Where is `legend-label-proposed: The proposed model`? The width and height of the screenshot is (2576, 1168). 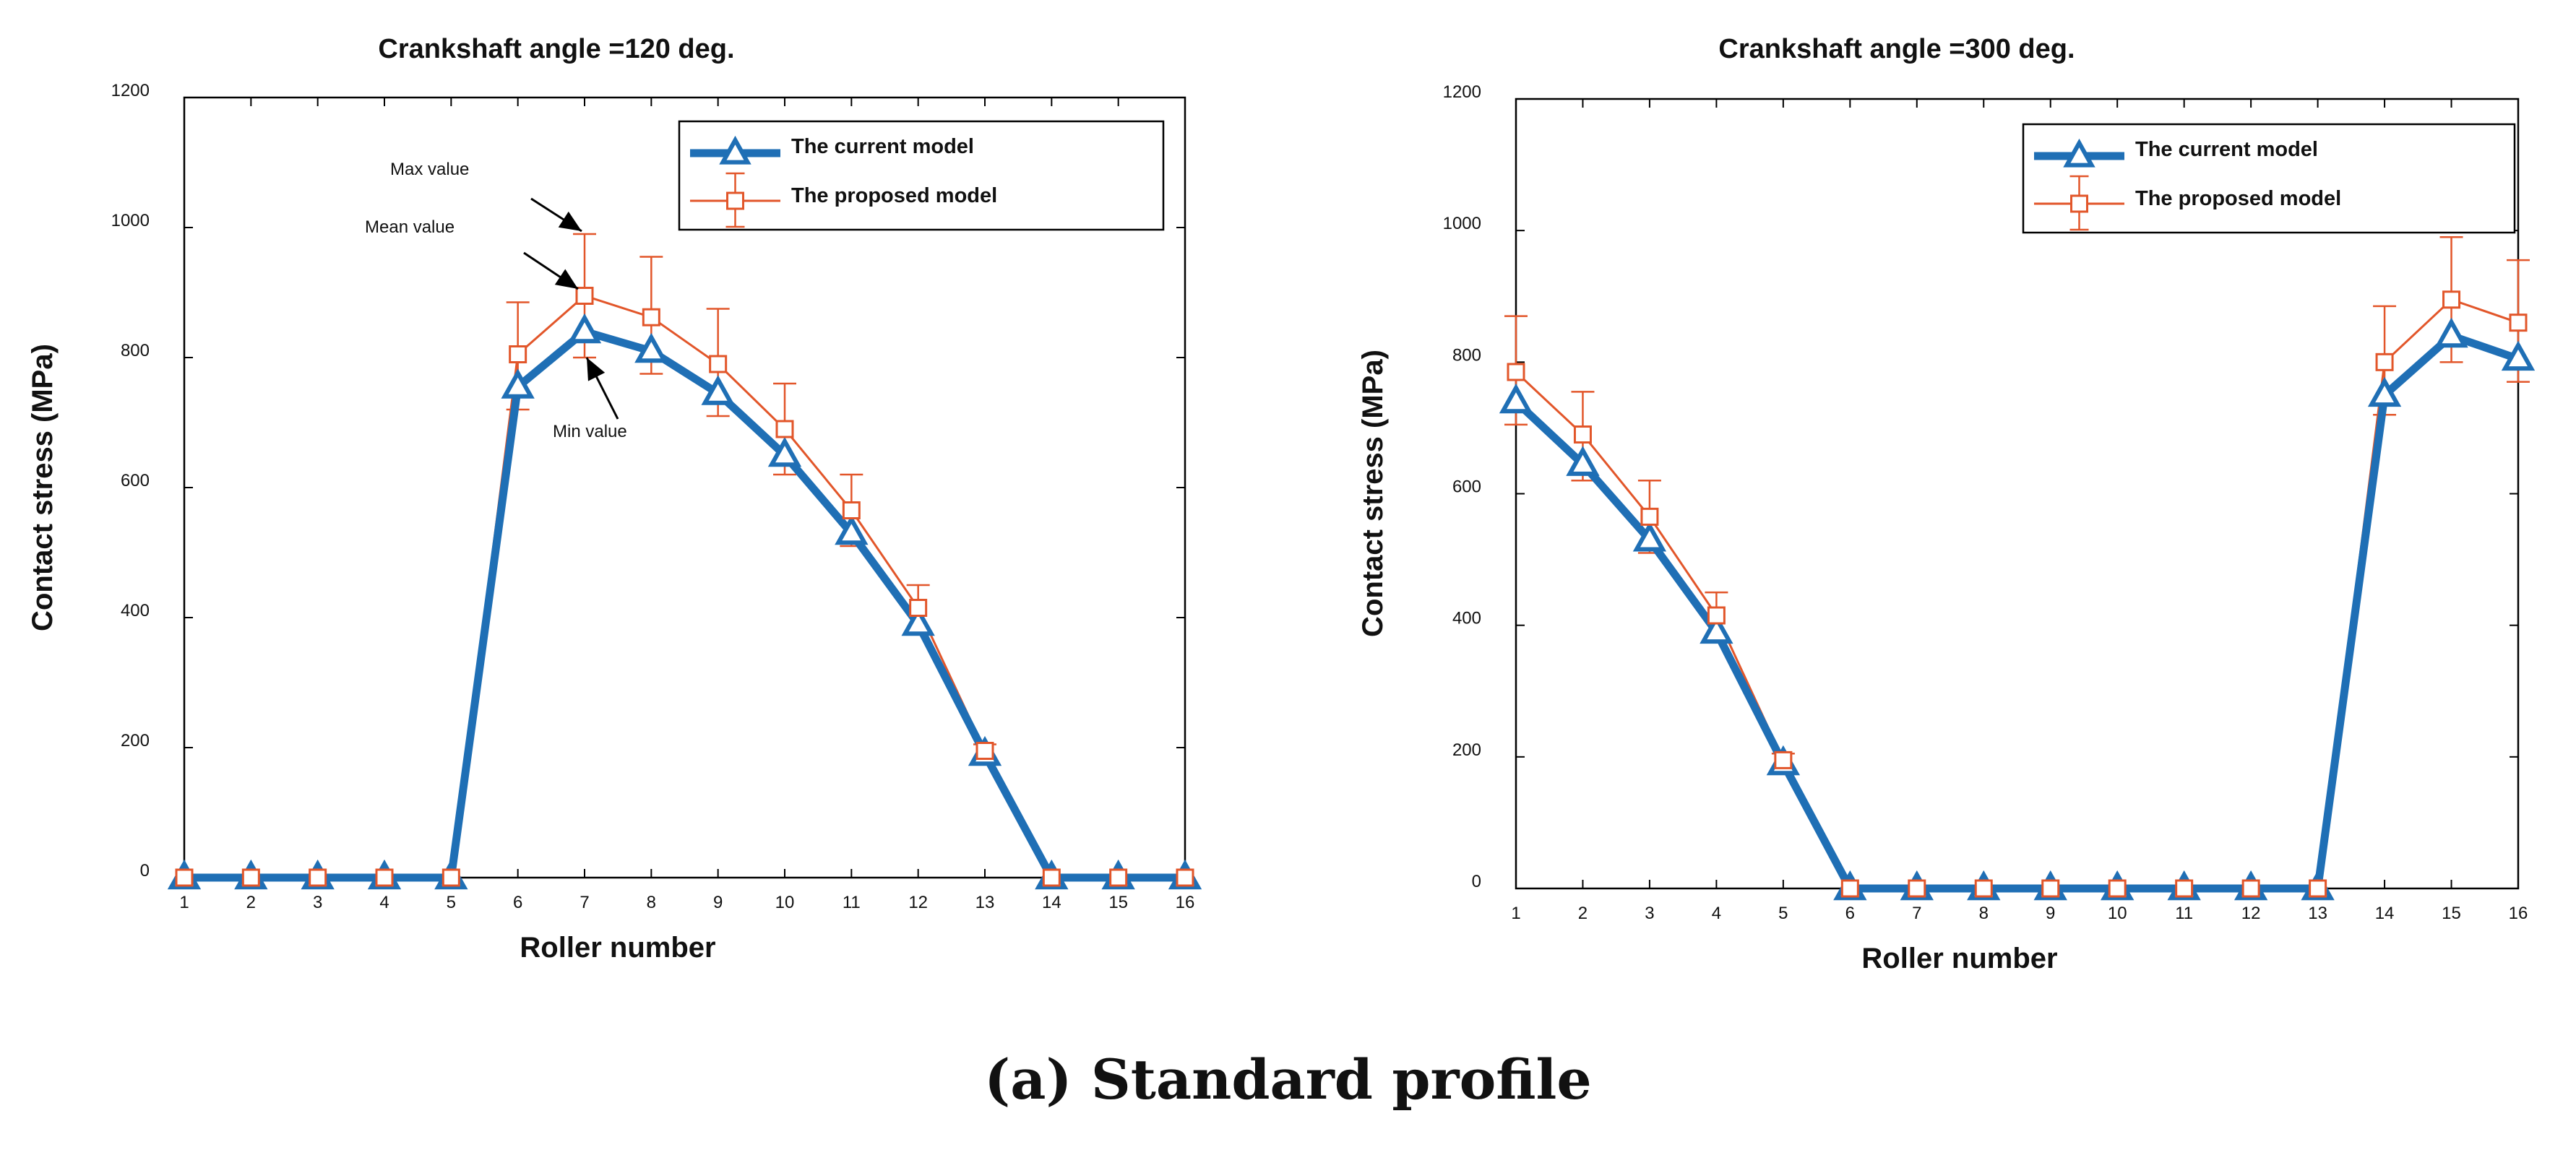
legend-label-proposed: The proposed model is located at coordinates (894, 195).